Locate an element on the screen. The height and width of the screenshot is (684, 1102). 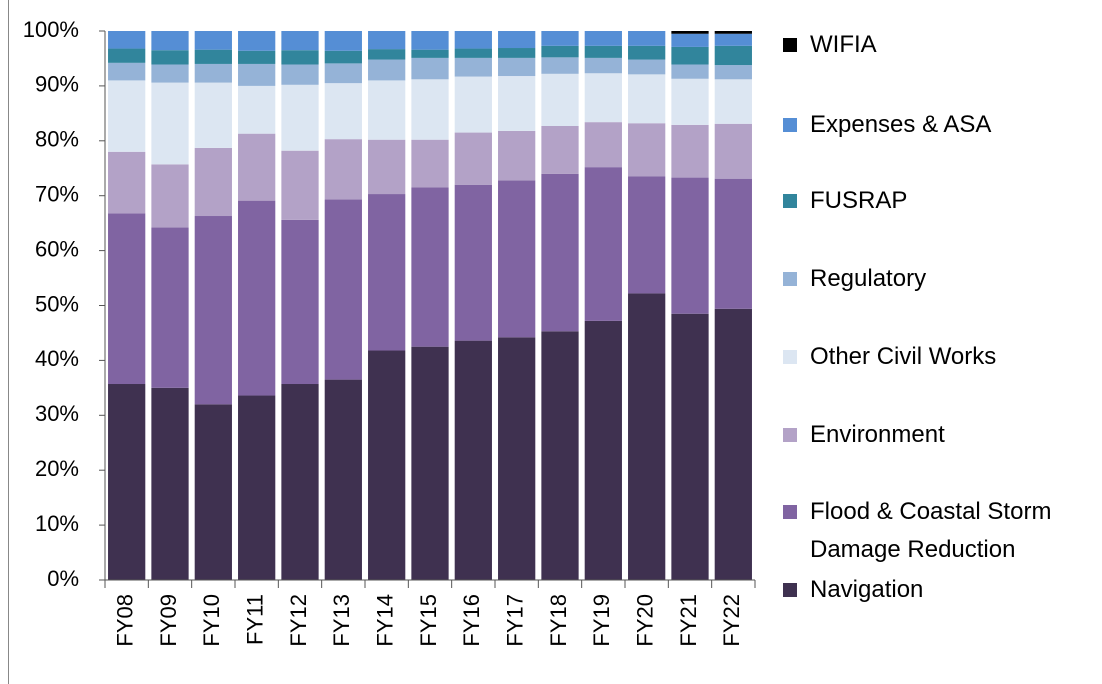
y-tick-label: 10% is located at coordinates (57, 523).